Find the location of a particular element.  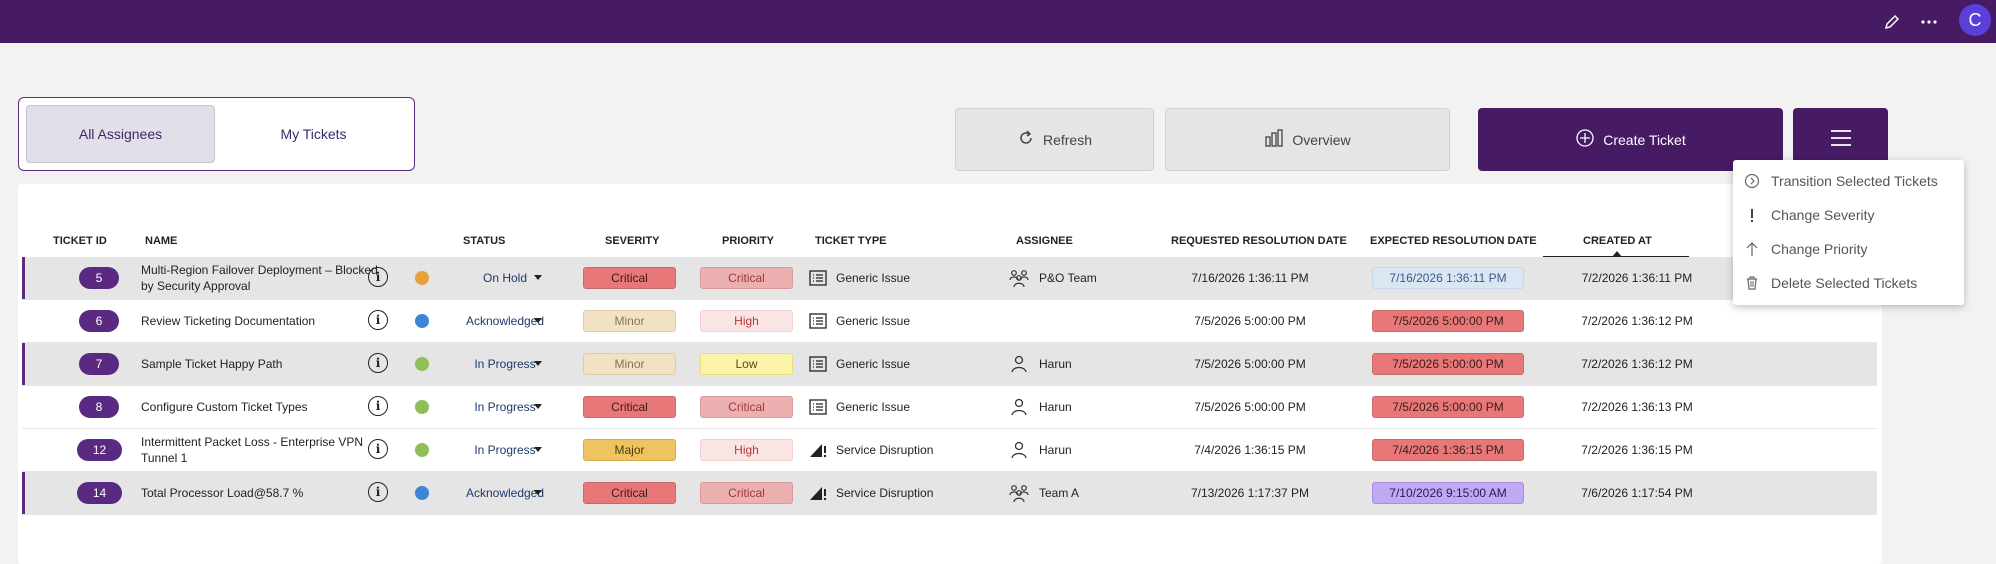

priority-badge: Low is located at coordinates (746, 364).